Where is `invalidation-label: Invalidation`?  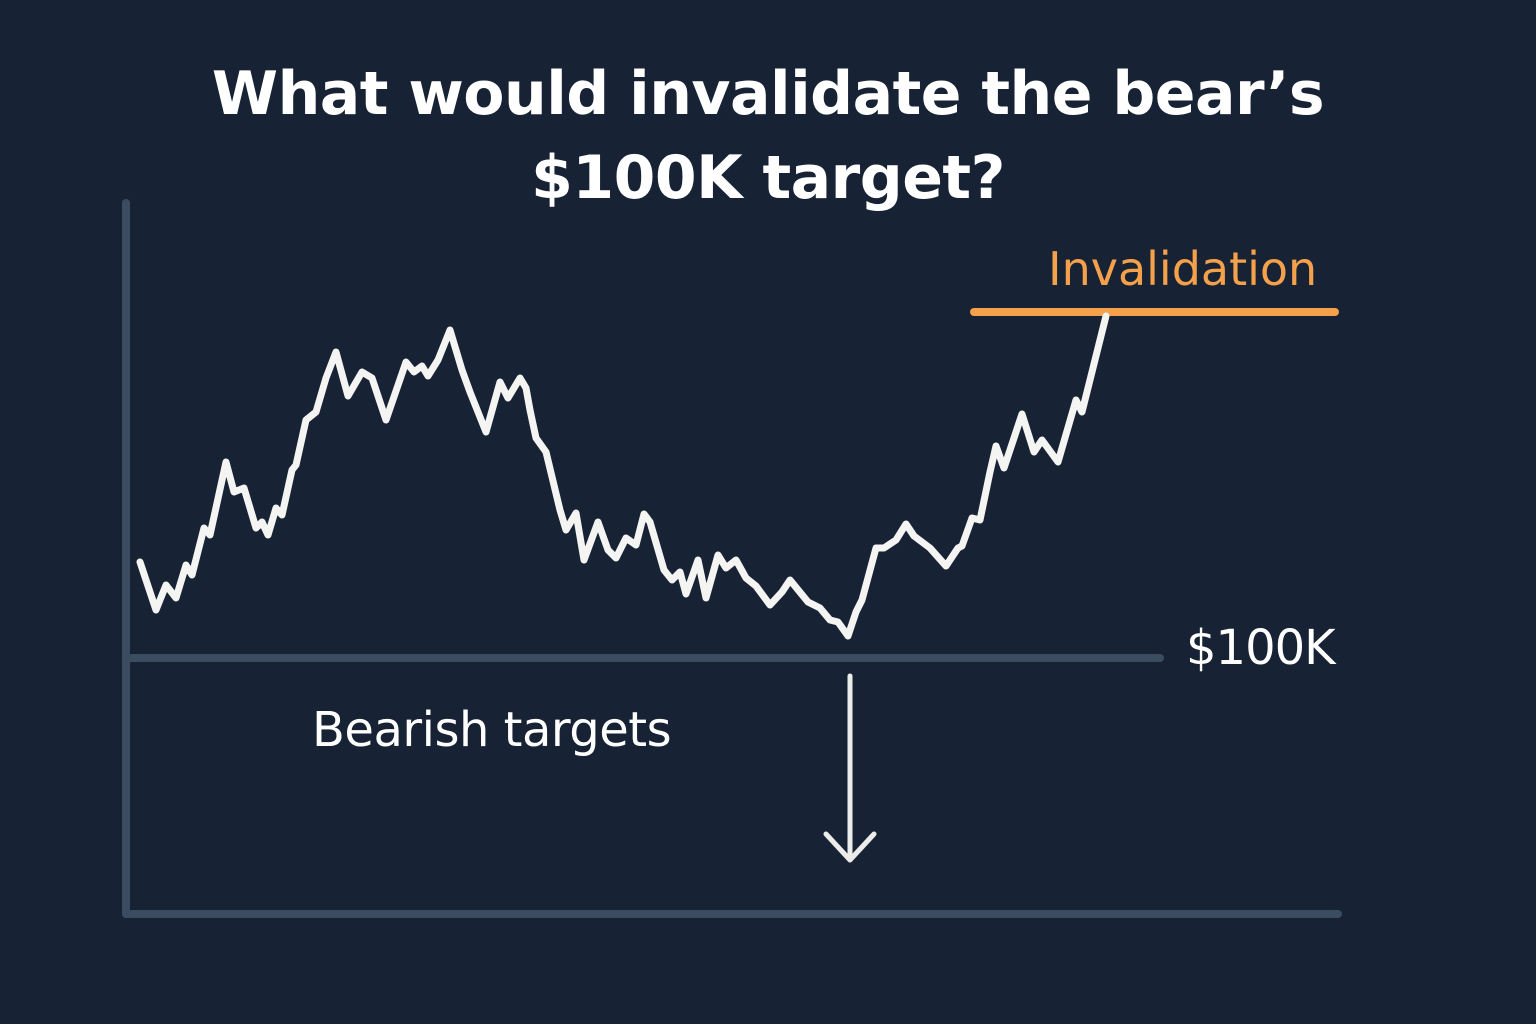 invalidation-label: Invalidation is located at coordinates (1183, 269).